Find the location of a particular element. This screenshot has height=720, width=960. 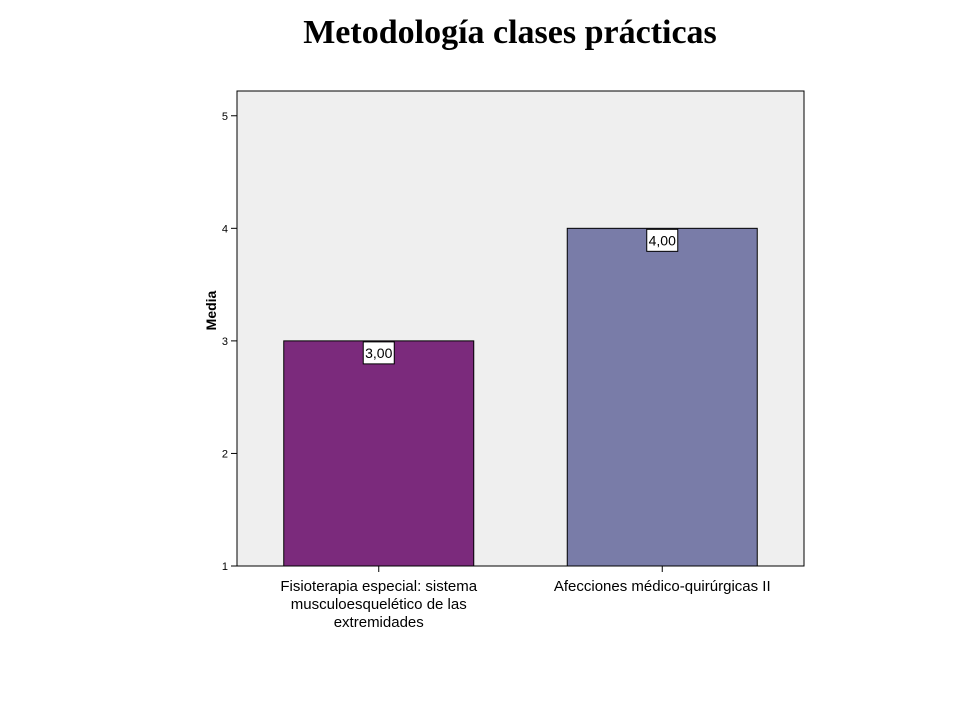

x-tick-label: extremidades is located at coordinates (379, 622).